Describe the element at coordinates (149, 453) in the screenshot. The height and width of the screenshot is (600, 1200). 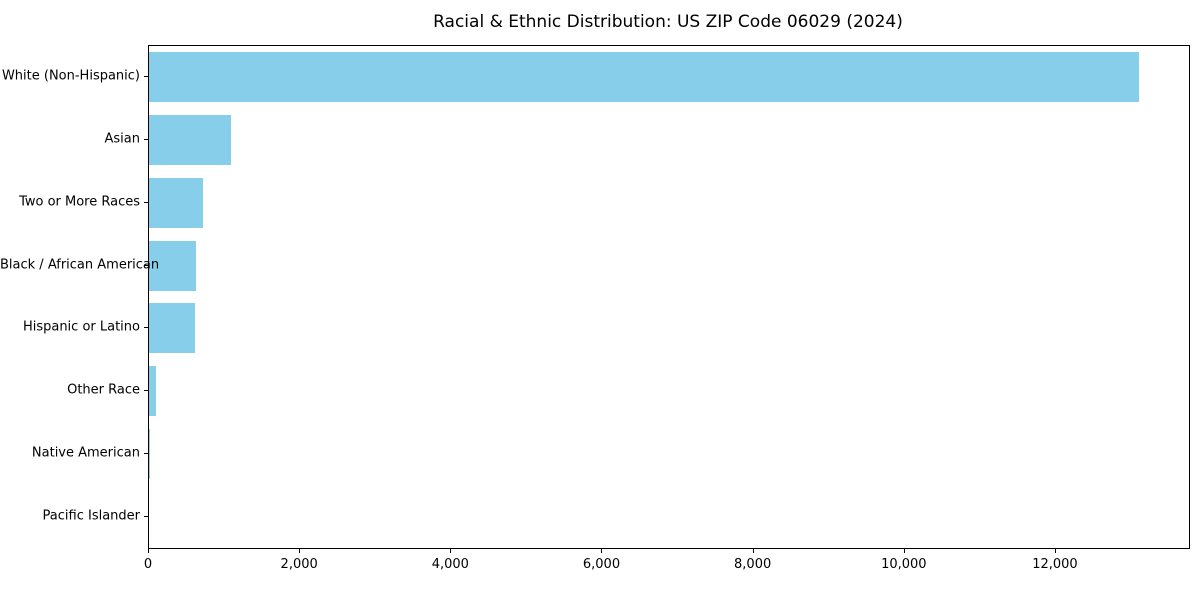
I see `bar-native-american` at that location.